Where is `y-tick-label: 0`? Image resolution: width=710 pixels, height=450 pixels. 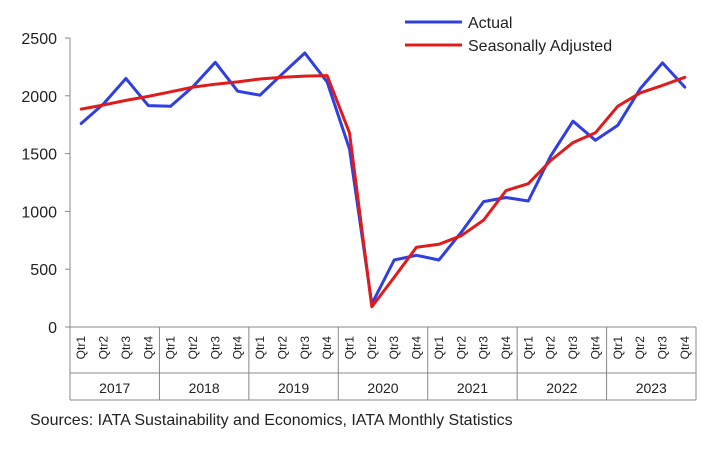
y-tick-label: 0 is located at coordinates (52, 328).